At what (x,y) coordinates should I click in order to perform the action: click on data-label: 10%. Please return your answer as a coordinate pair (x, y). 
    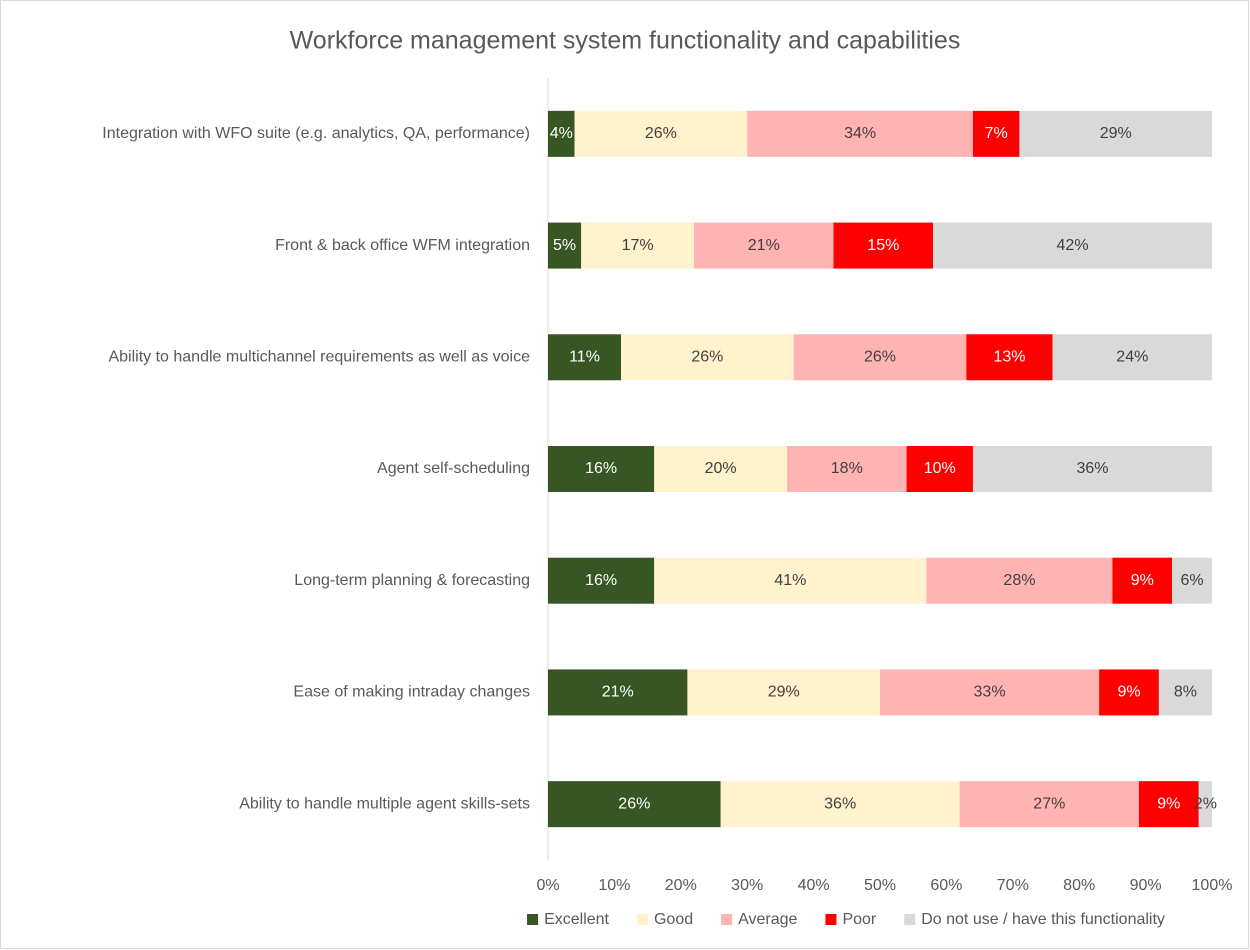
    Looking at the image, I should click on (940, 468).